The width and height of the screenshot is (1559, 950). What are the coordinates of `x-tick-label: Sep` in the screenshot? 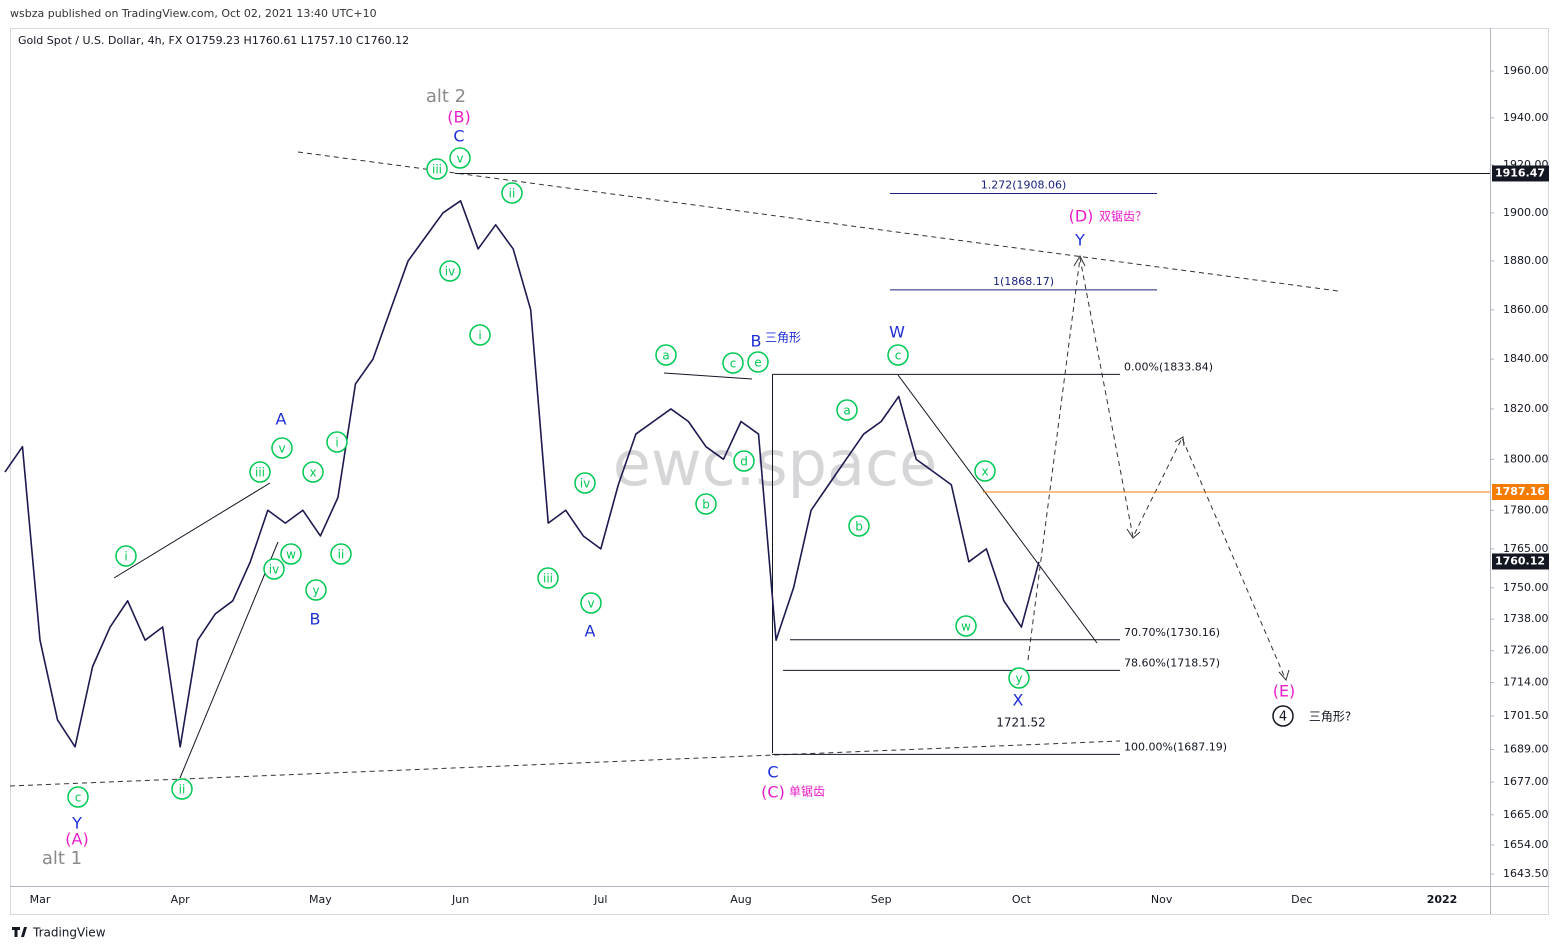 It's located at (881, 899).